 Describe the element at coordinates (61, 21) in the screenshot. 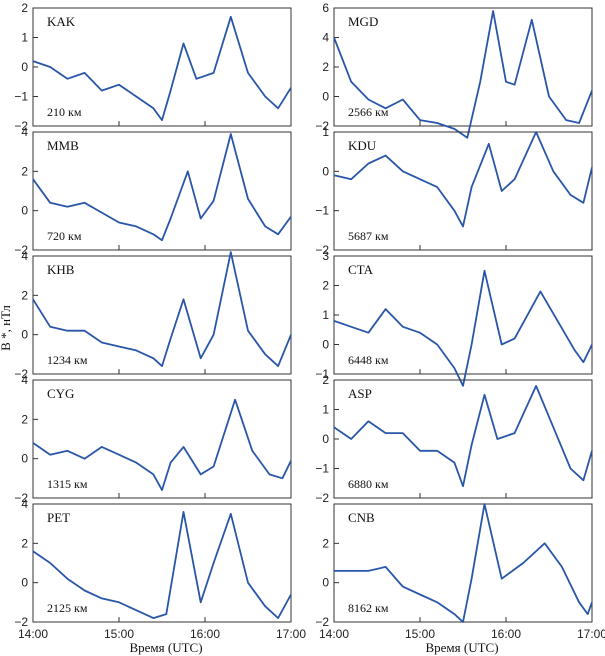

I see `station-label: KAK` at that location.